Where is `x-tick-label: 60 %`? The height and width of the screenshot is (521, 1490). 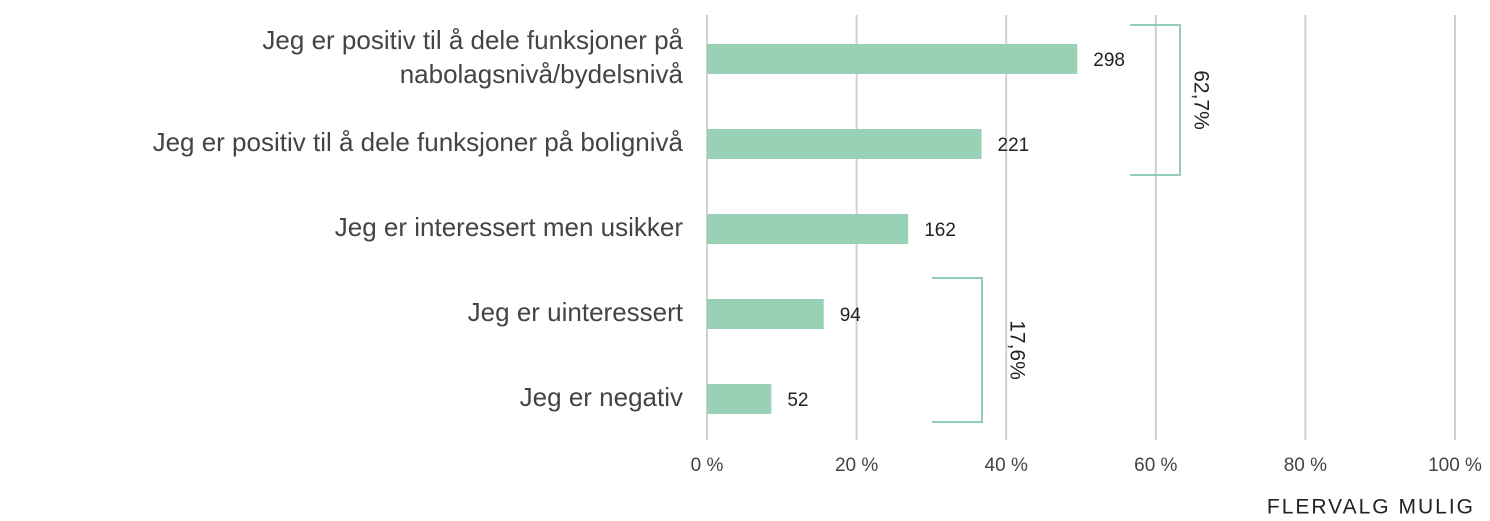 x-tick-label: 60 % is located at coordinates (1155, 465).